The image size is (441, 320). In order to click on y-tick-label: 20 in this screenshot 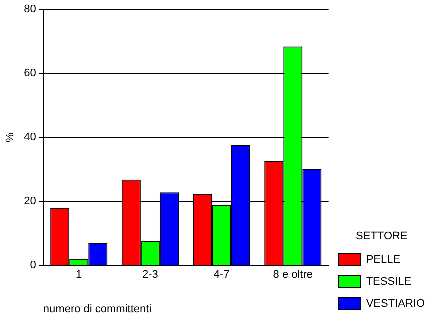, I will do `click(30, 202)`.